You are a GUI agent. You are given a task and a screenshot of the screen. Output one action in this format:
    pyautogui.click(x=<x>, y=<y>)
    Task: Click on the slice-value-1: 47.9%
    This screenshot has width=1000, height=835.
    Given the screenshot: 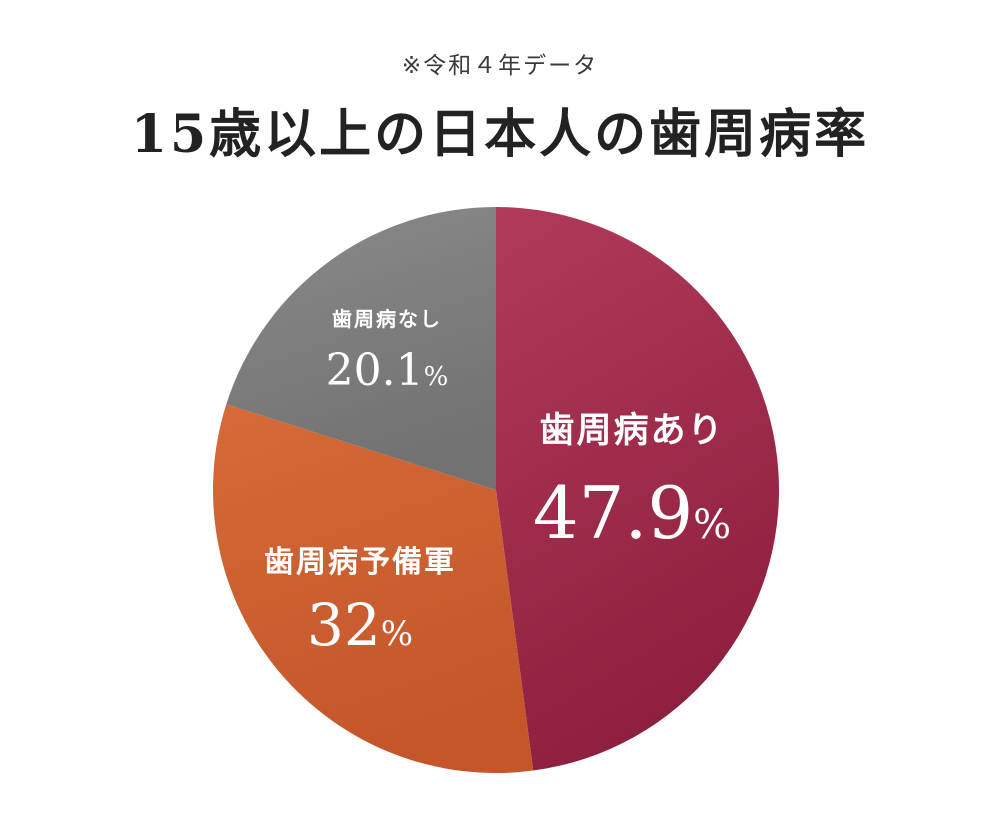 What is the action you would take?
    pyautogui.click(x=632, y=513)
    